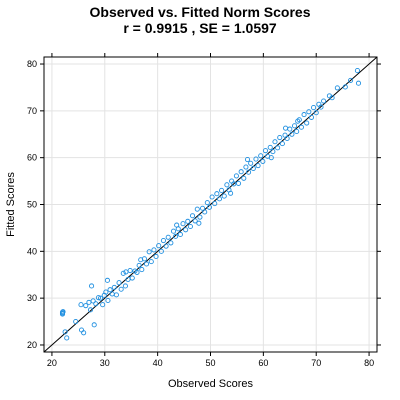 This screenshot has height=400, width=400. I want to click on x-tick-label: 70, so click(316, 363).